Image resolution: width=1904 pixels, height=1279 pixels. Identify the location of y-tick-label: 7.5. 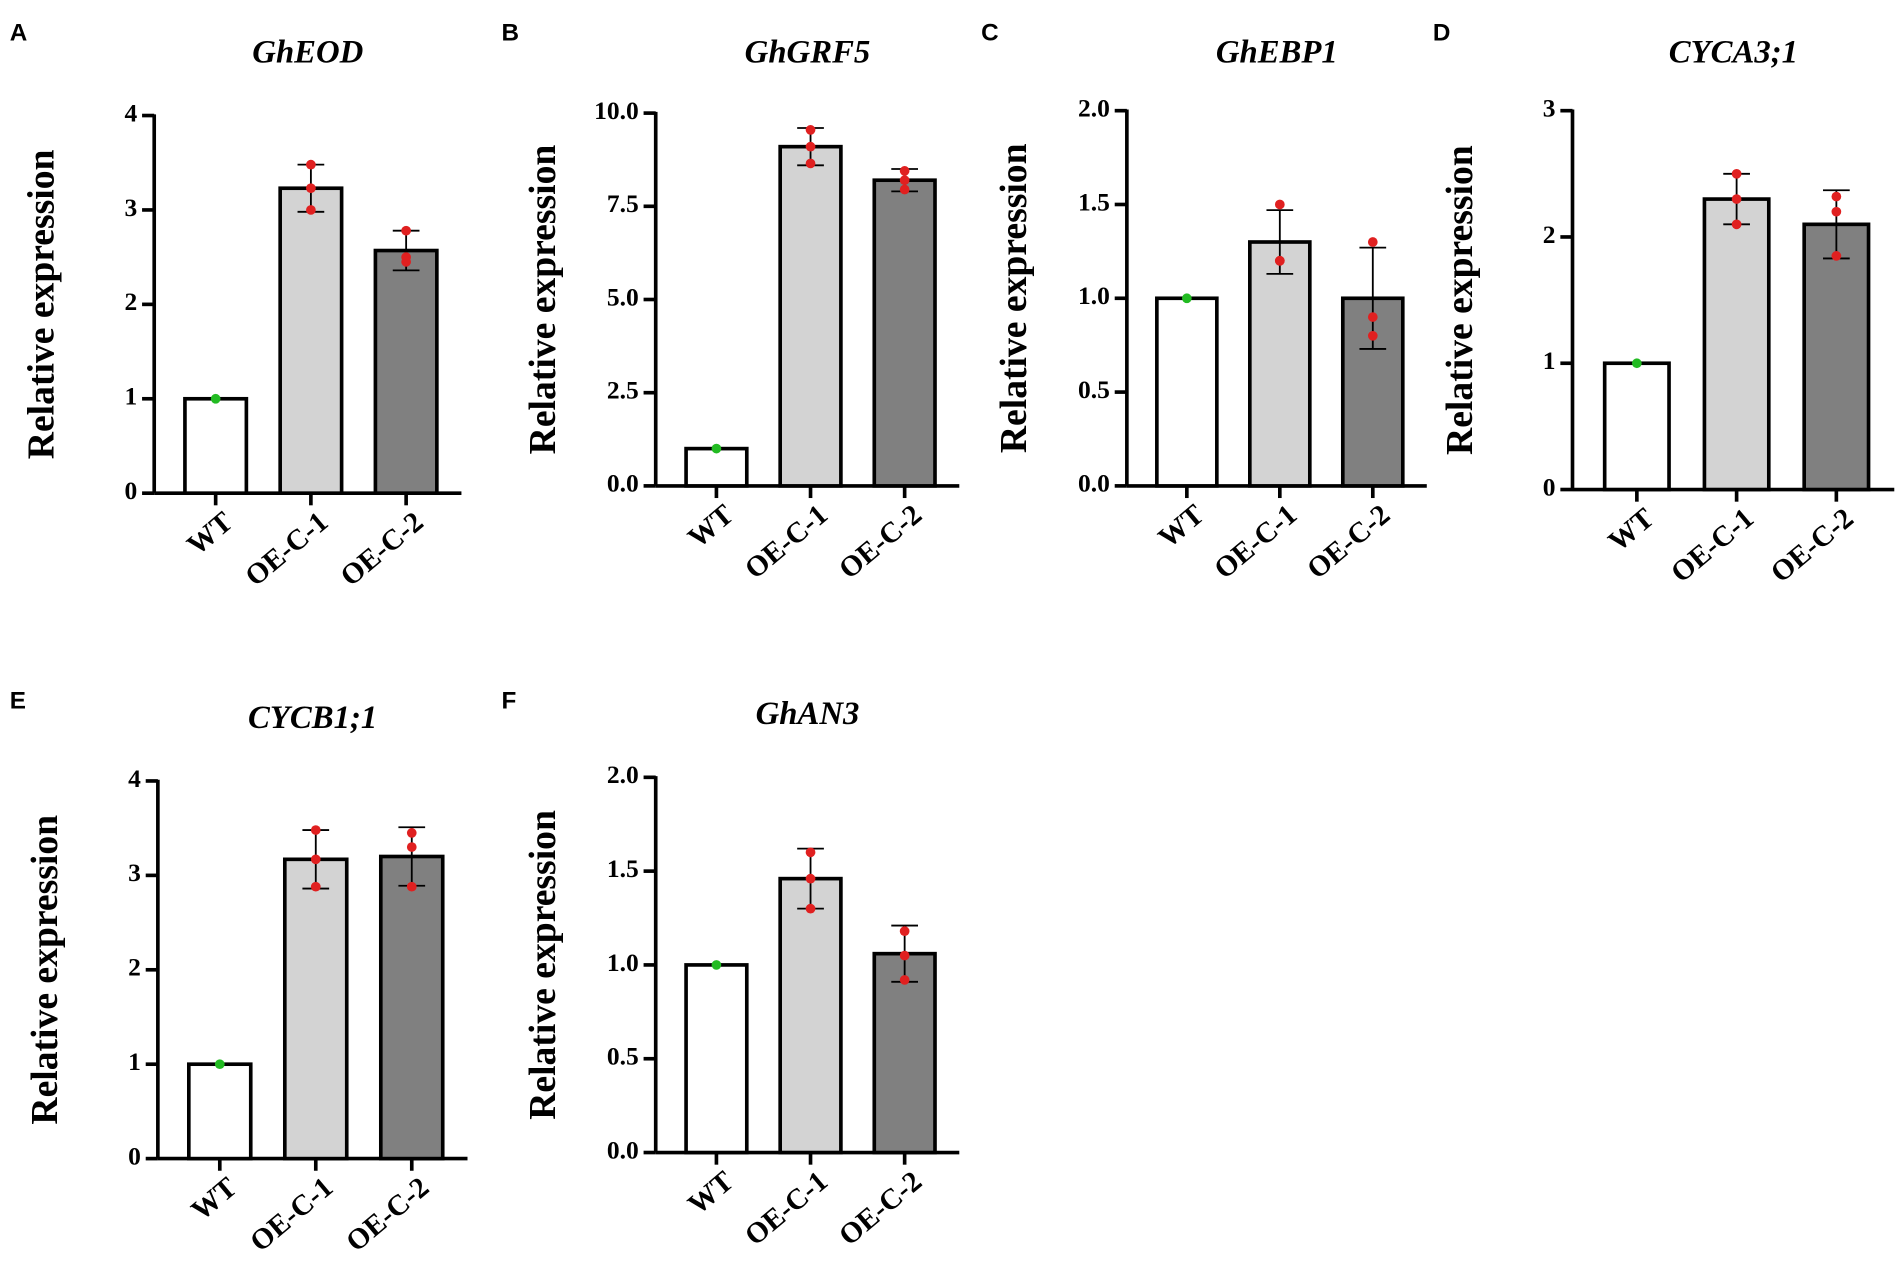
(623, 203).